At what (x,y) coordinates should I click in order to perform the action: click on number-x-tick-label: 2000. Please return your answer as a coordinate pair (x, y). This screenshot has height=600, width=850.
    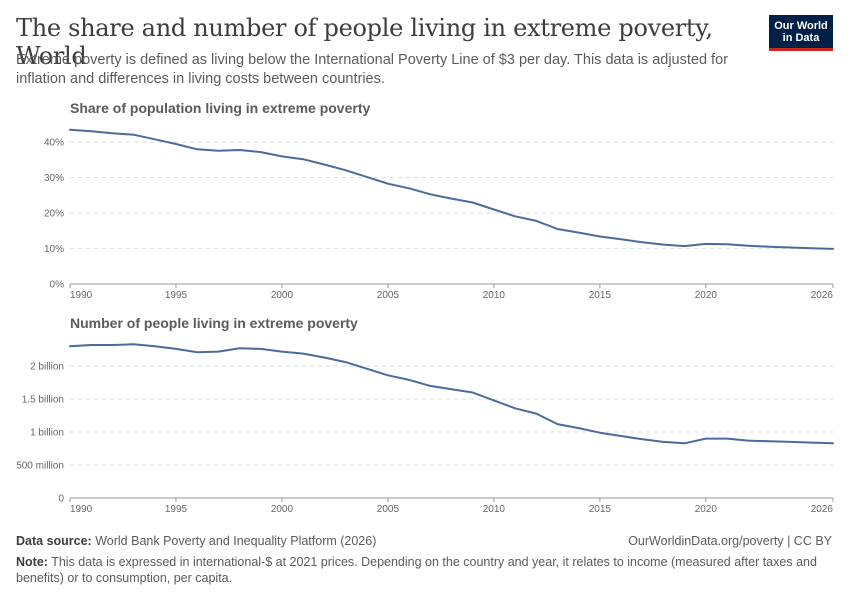
    Looking at the image, I should click on (282, 509).